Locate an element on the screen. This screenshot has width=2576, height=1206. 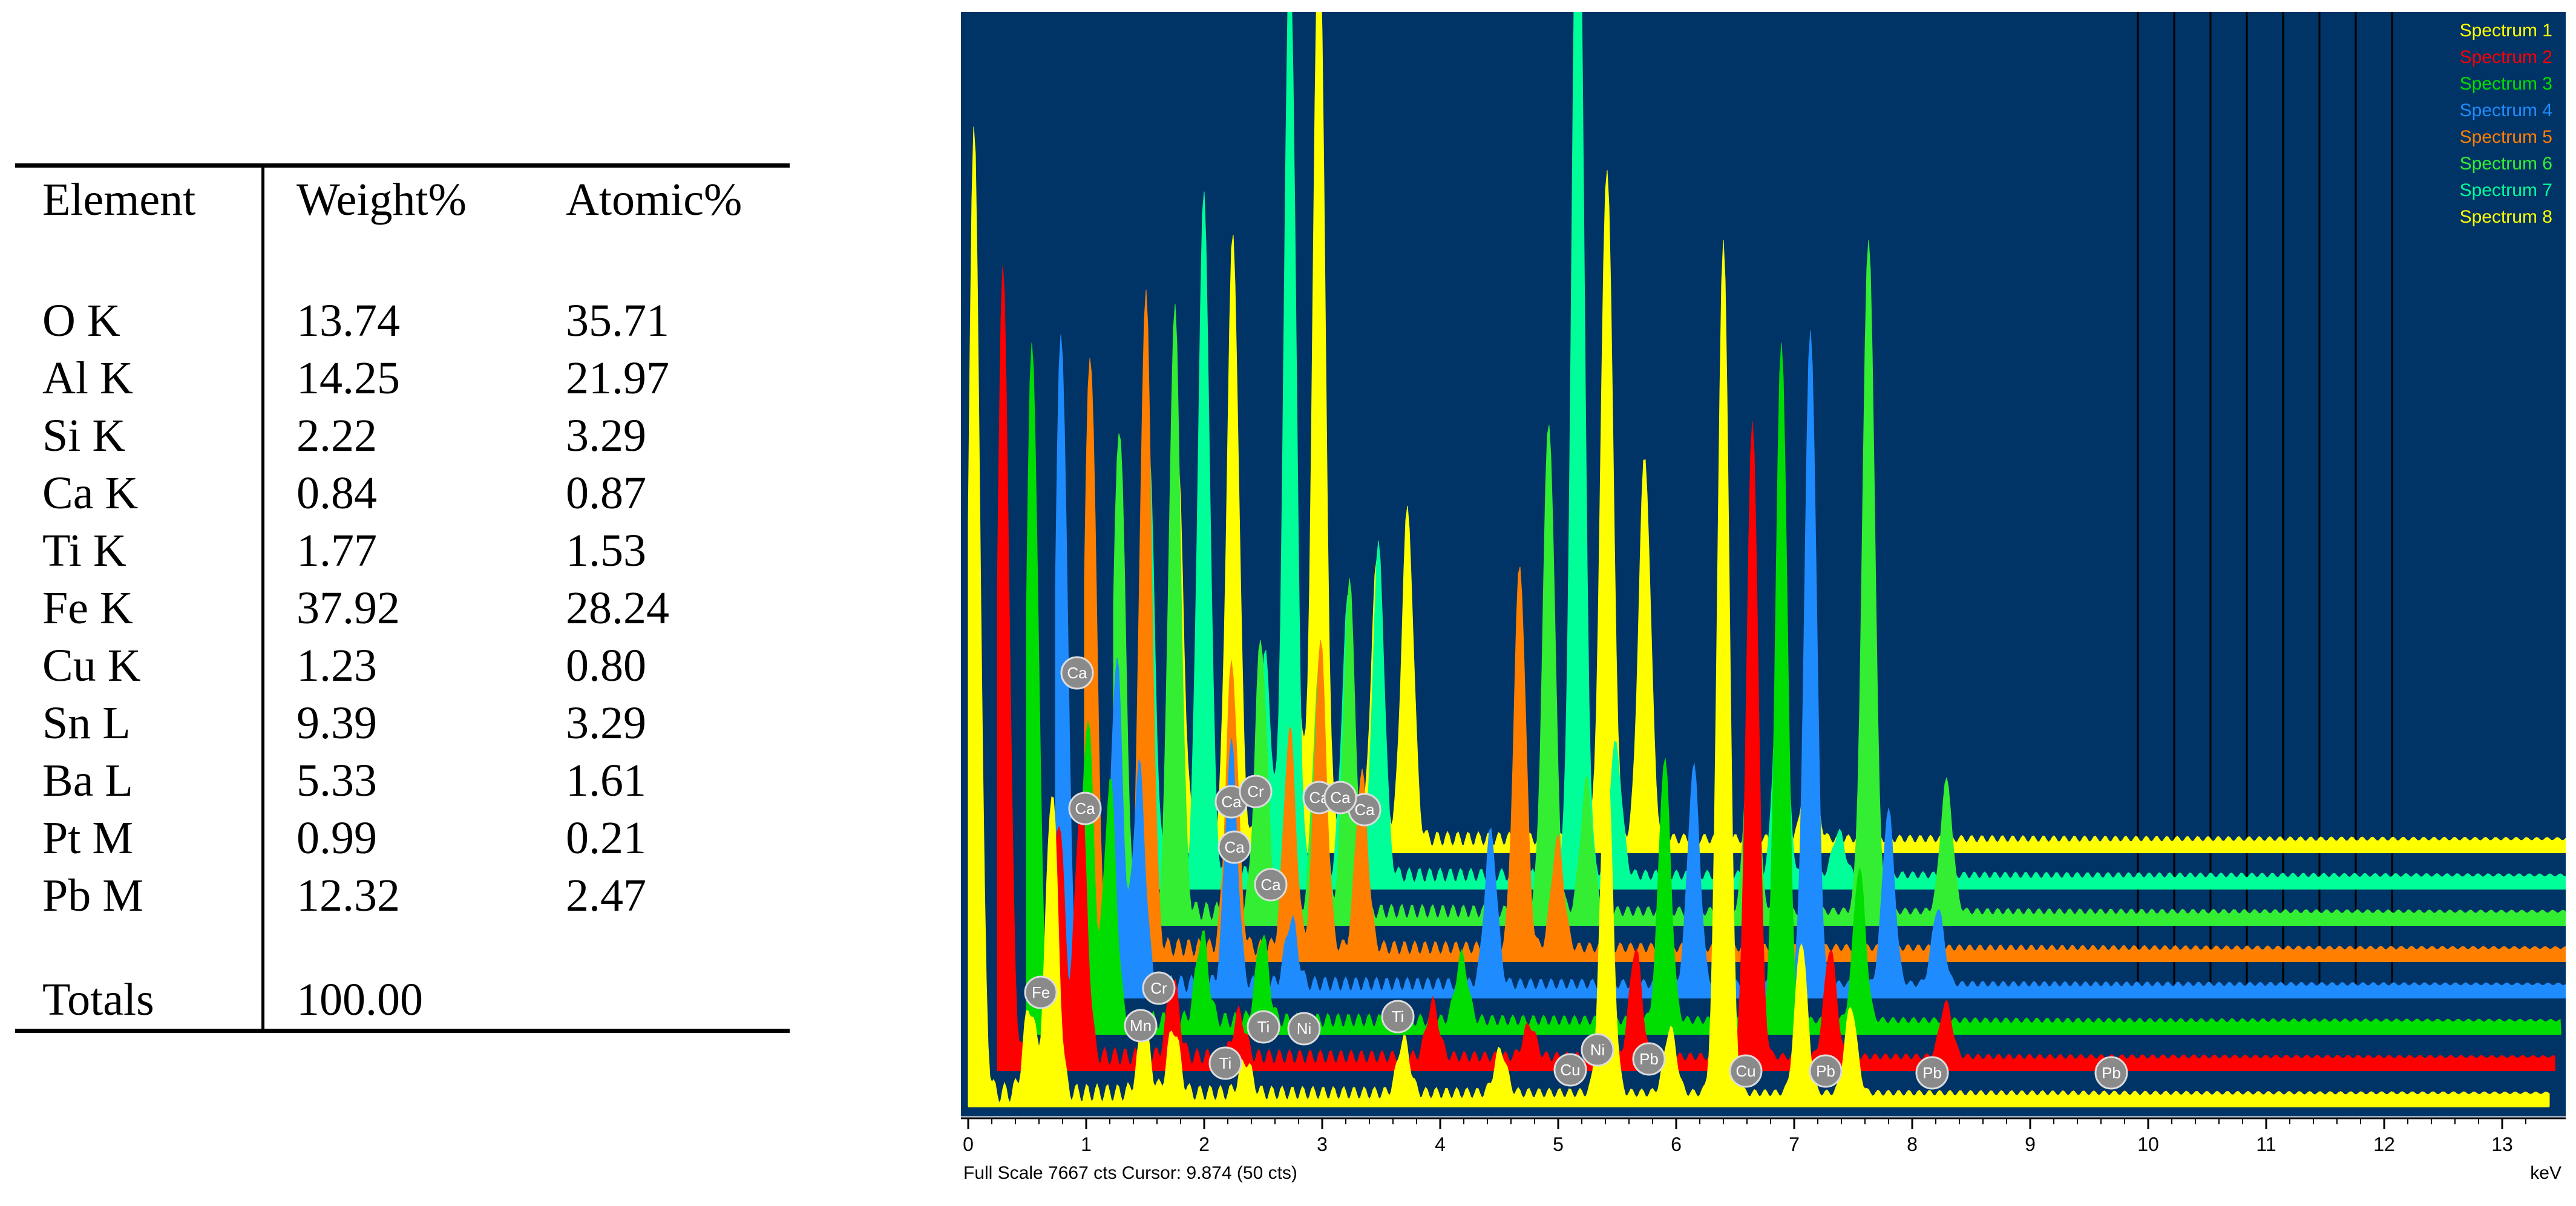
window-lines is located at coordinates (2265, 503).